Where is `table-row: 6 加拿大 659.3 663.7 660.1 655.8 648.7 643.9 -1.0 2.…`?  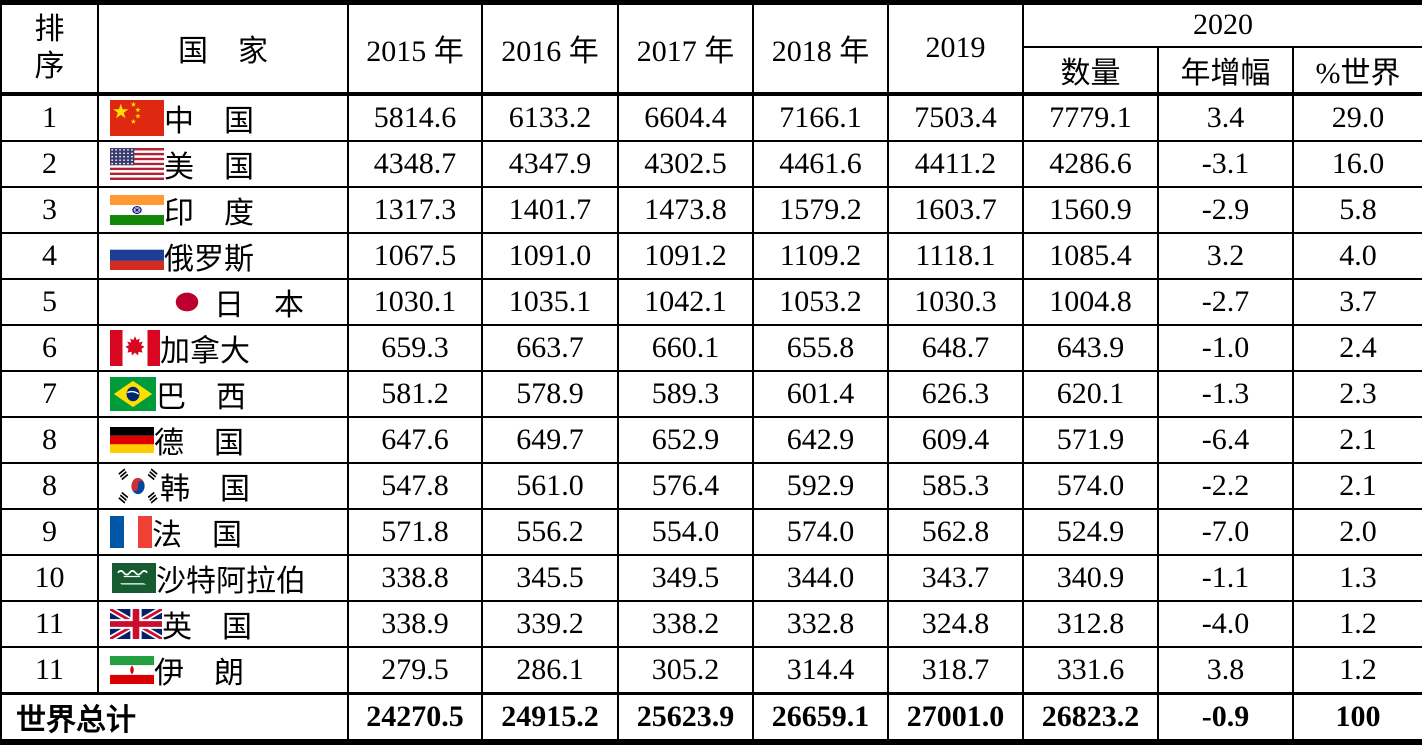
table-row: 6 加拿大 659.3 663.7 660.1 655.8 648.7 643.9 -1.0 2.… is located at coordinates (711, 347).